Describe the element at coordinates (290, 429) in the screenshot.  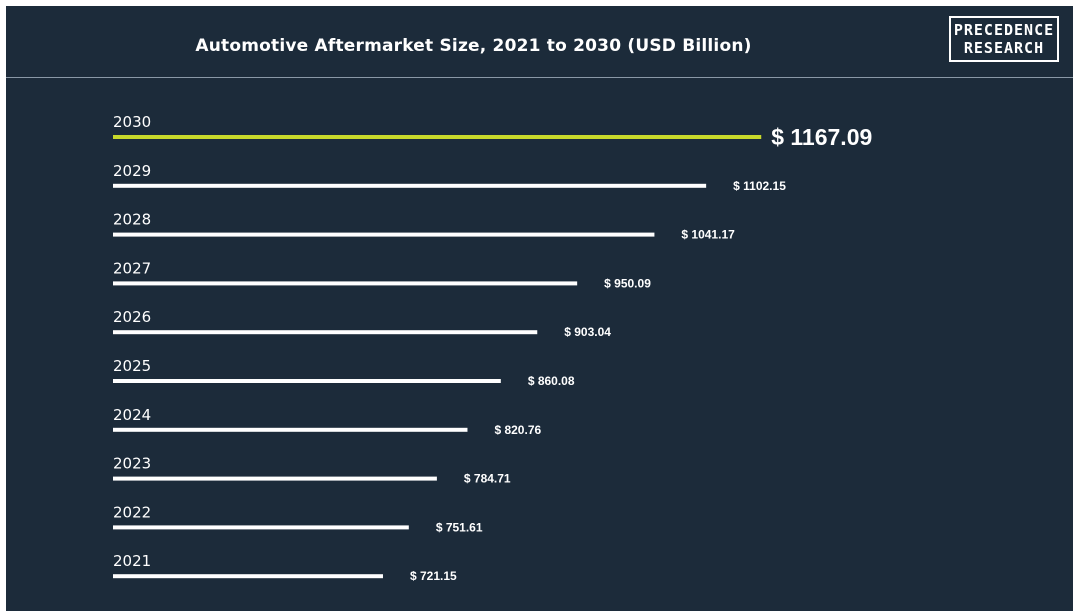
I see `bar-2024` at that location.